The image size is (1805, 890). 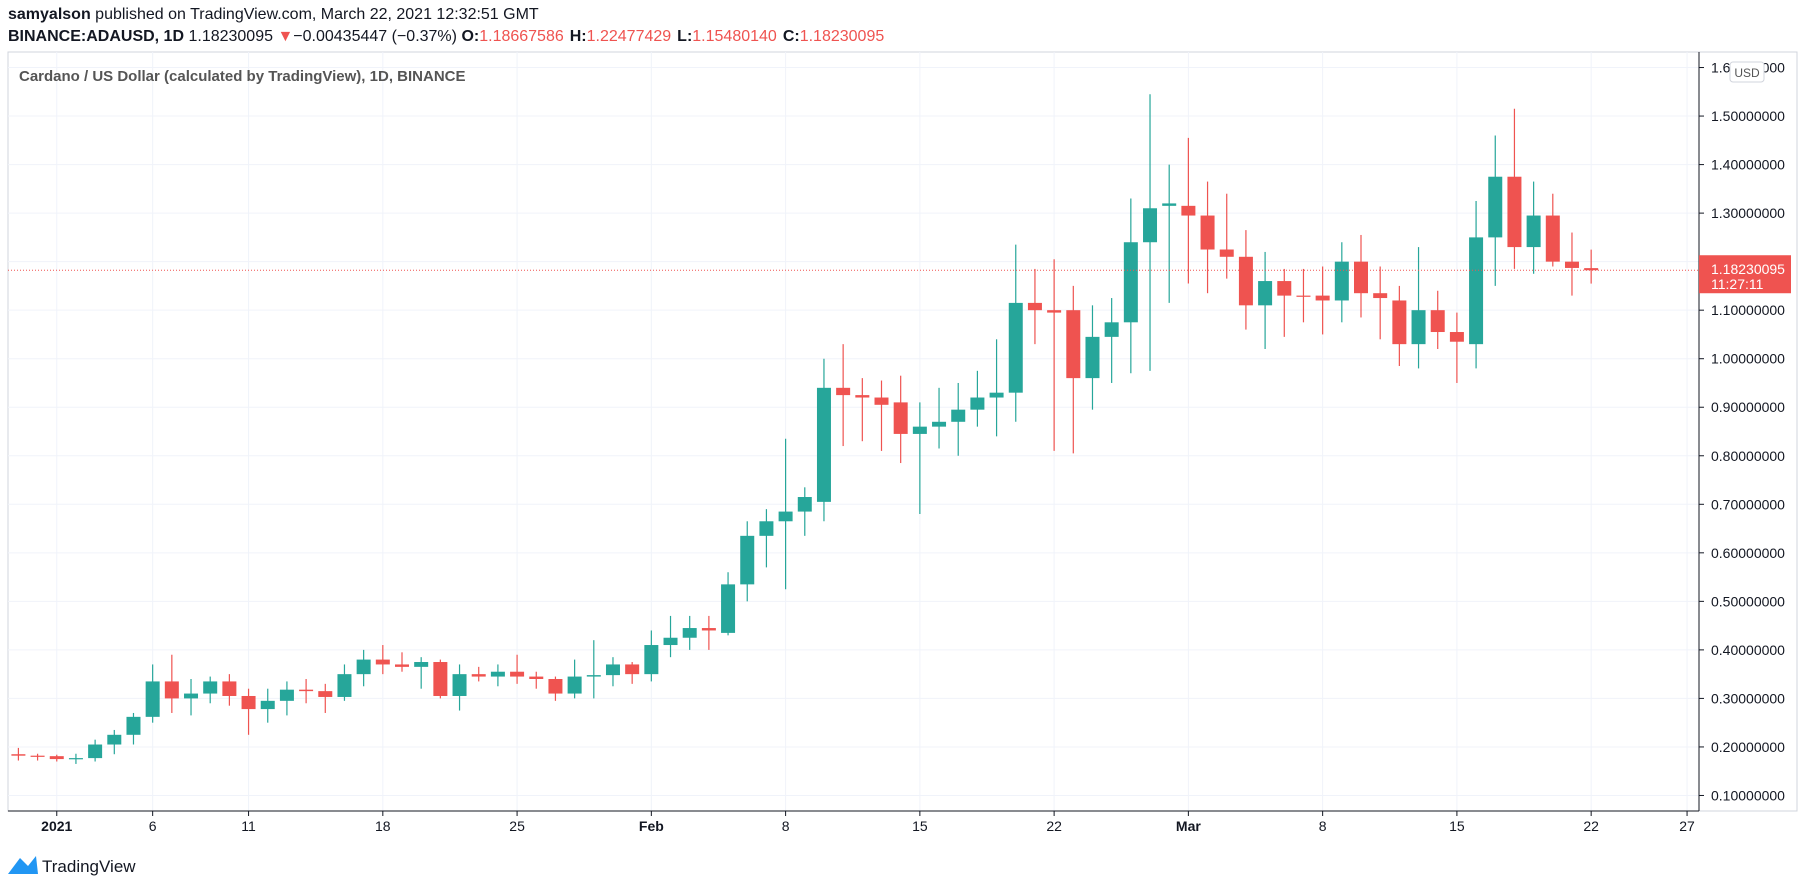 What do you see at coordinates (1687, 826) in the screenshot?
I see `x-tick-label: 27` at bounding box center [1687, 826].